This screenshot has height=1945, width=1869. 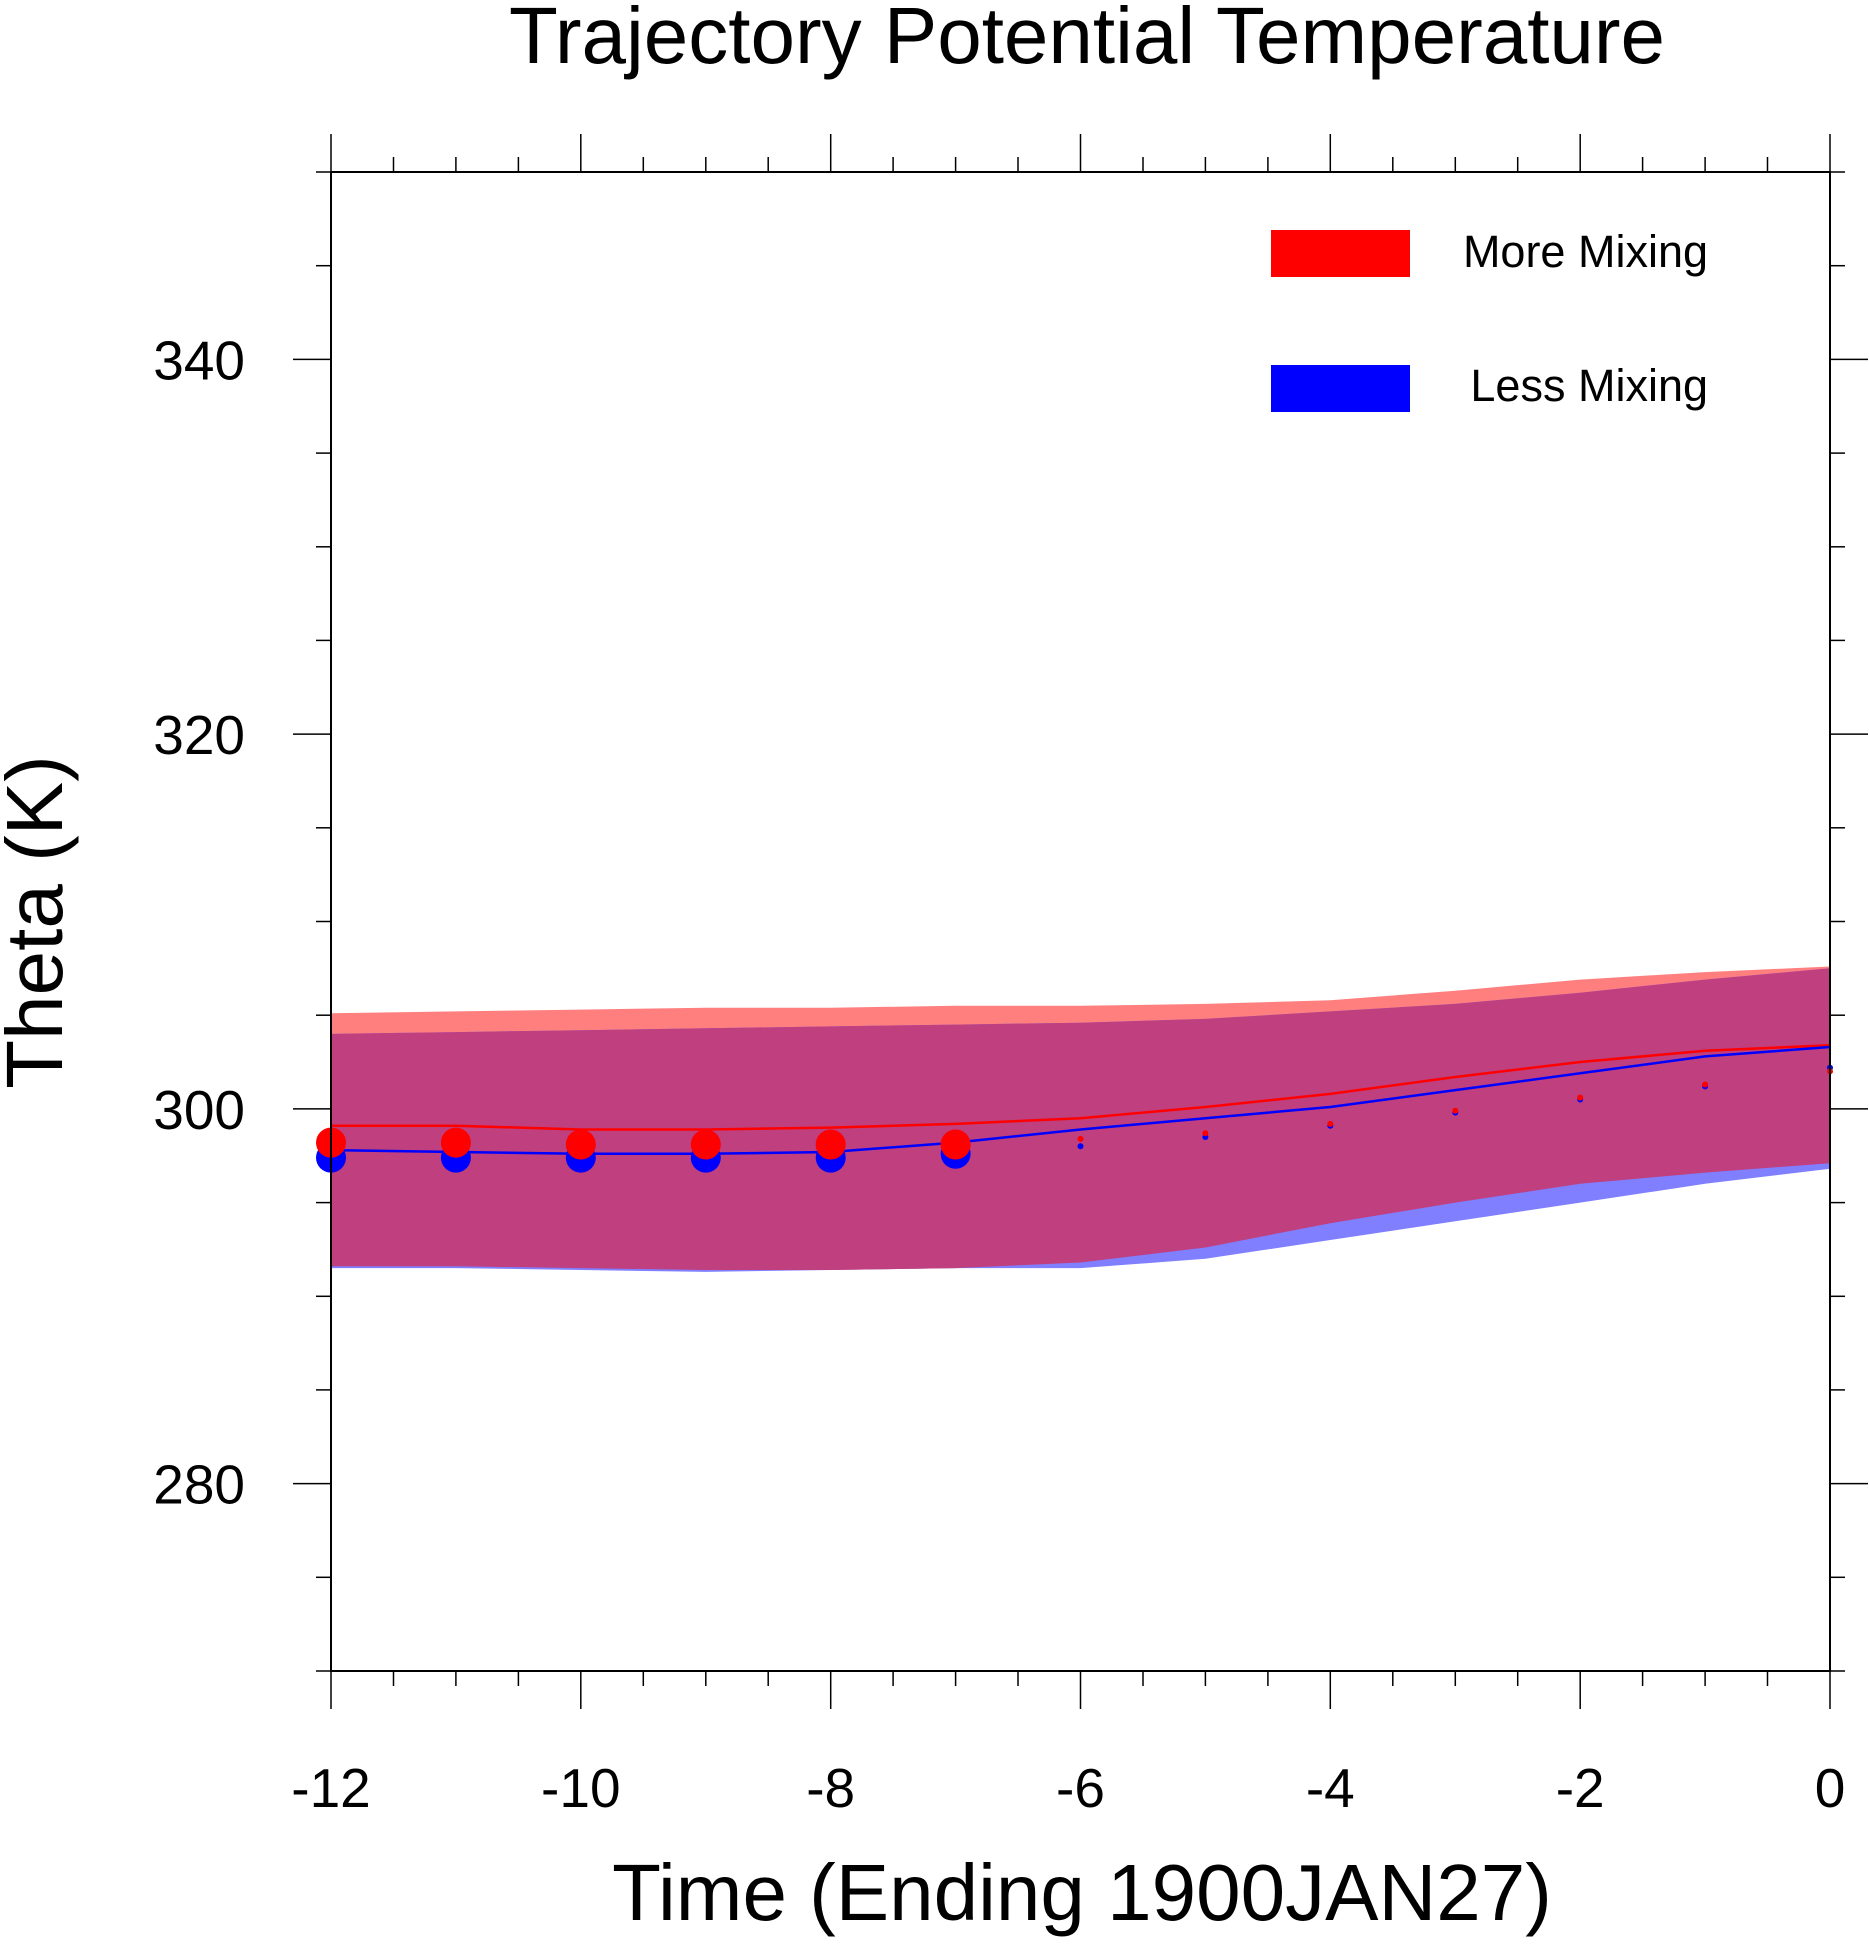 I want to click on x-tick-label: 0, so click(x=1830, y=1788).